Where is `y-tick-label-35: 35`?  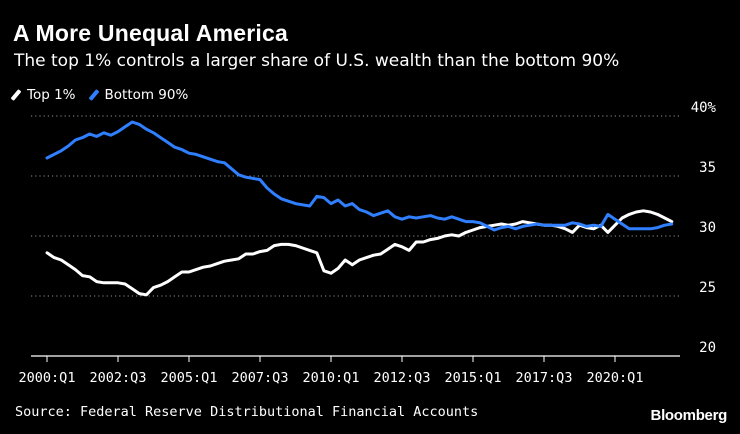
y-tick-label-35: 35 is located at coordinates (707, 168).